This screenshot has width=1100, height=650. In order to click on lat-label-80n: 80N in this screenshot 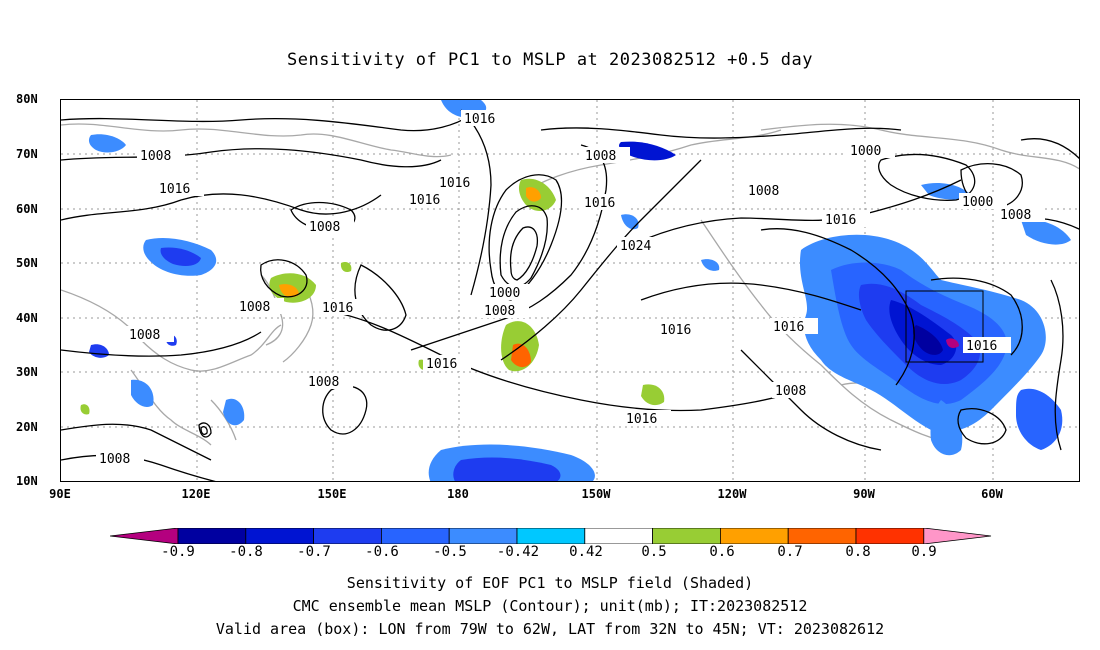, I will do `click(27, 99)`.